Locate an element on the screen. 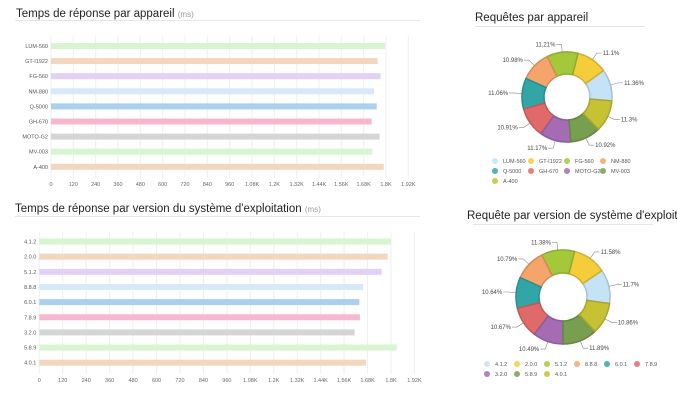 Image resolution: width=677 pixels, height=400 pixels. legend-label: 4.0.1 is located at coordinates (561, 375).